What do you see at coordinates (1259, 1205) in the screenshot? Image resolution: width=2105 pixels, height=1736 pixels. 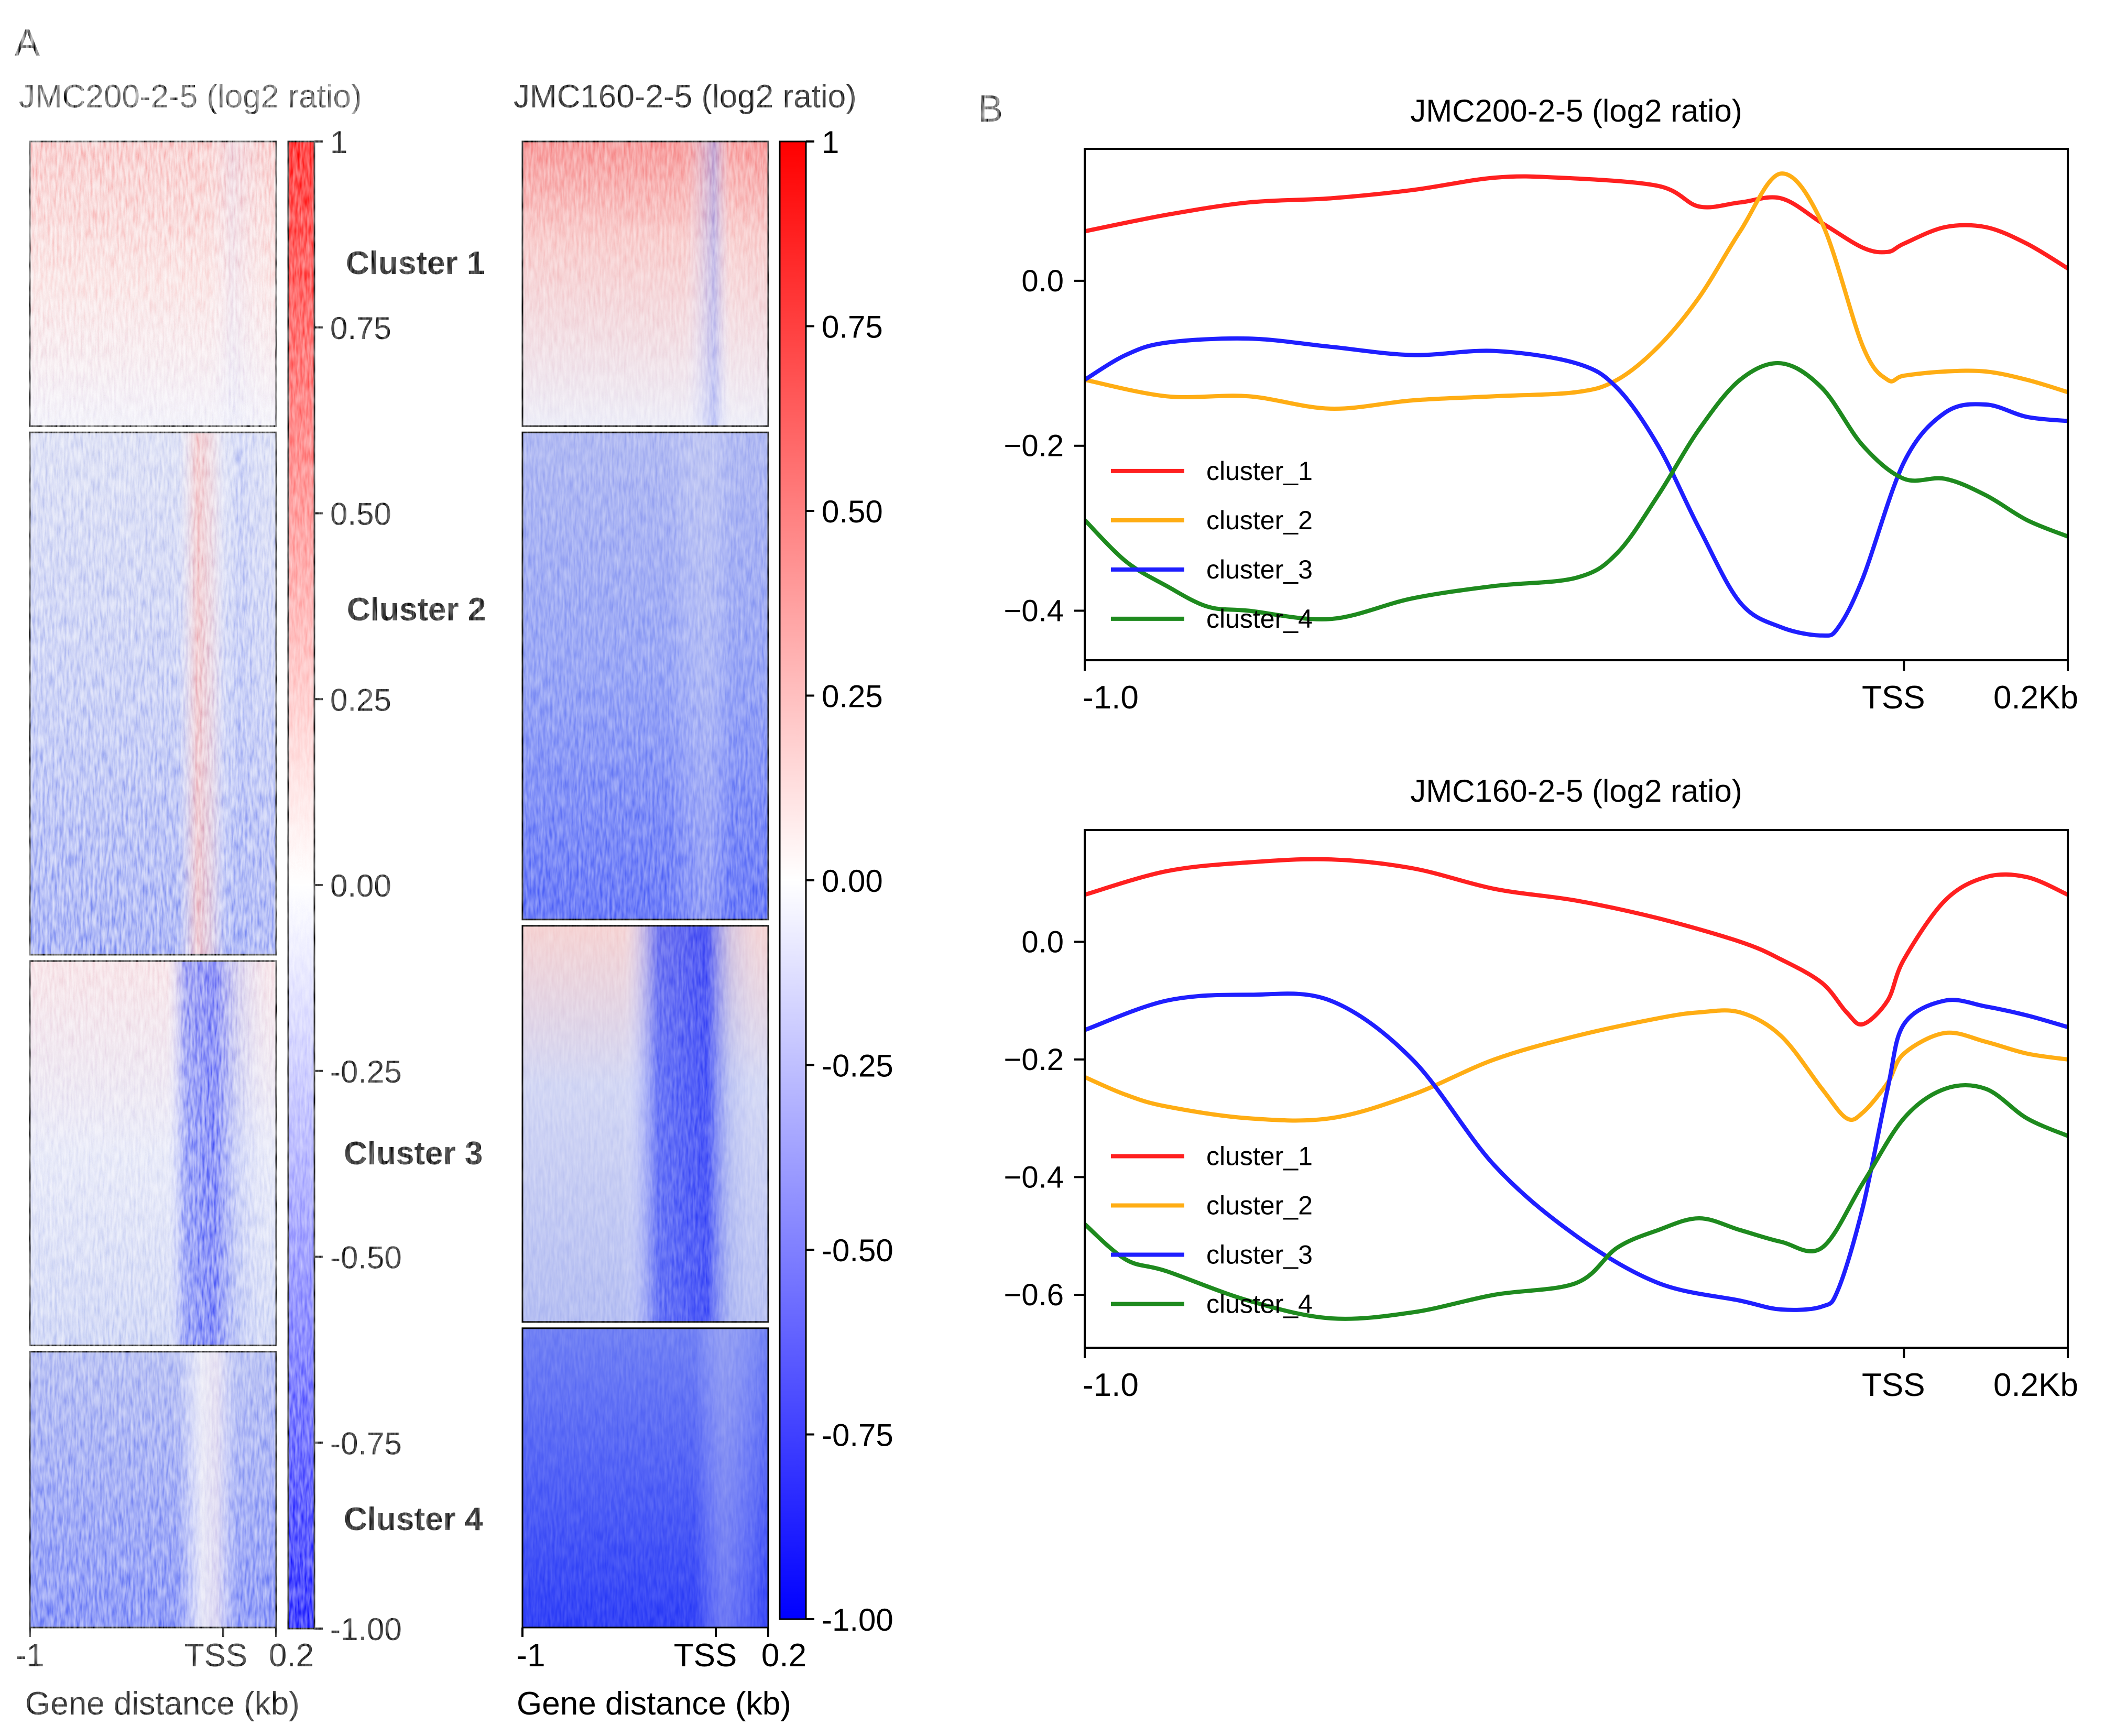 I see `b2-legend-label: cluster_2` at bounding box center [1259, 1205].